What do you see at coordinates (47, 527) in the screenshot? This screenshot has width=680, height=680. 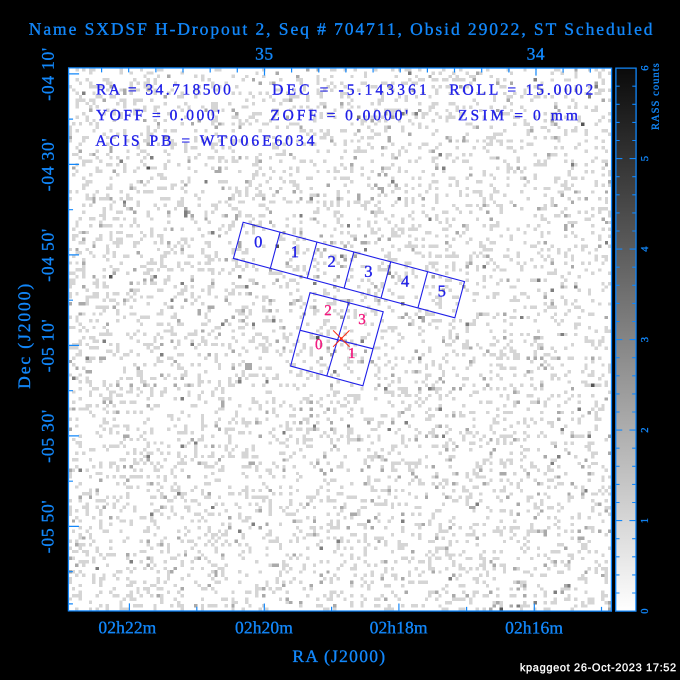 I see `svg-text: -05 50'` at bounding box center [47, 527].